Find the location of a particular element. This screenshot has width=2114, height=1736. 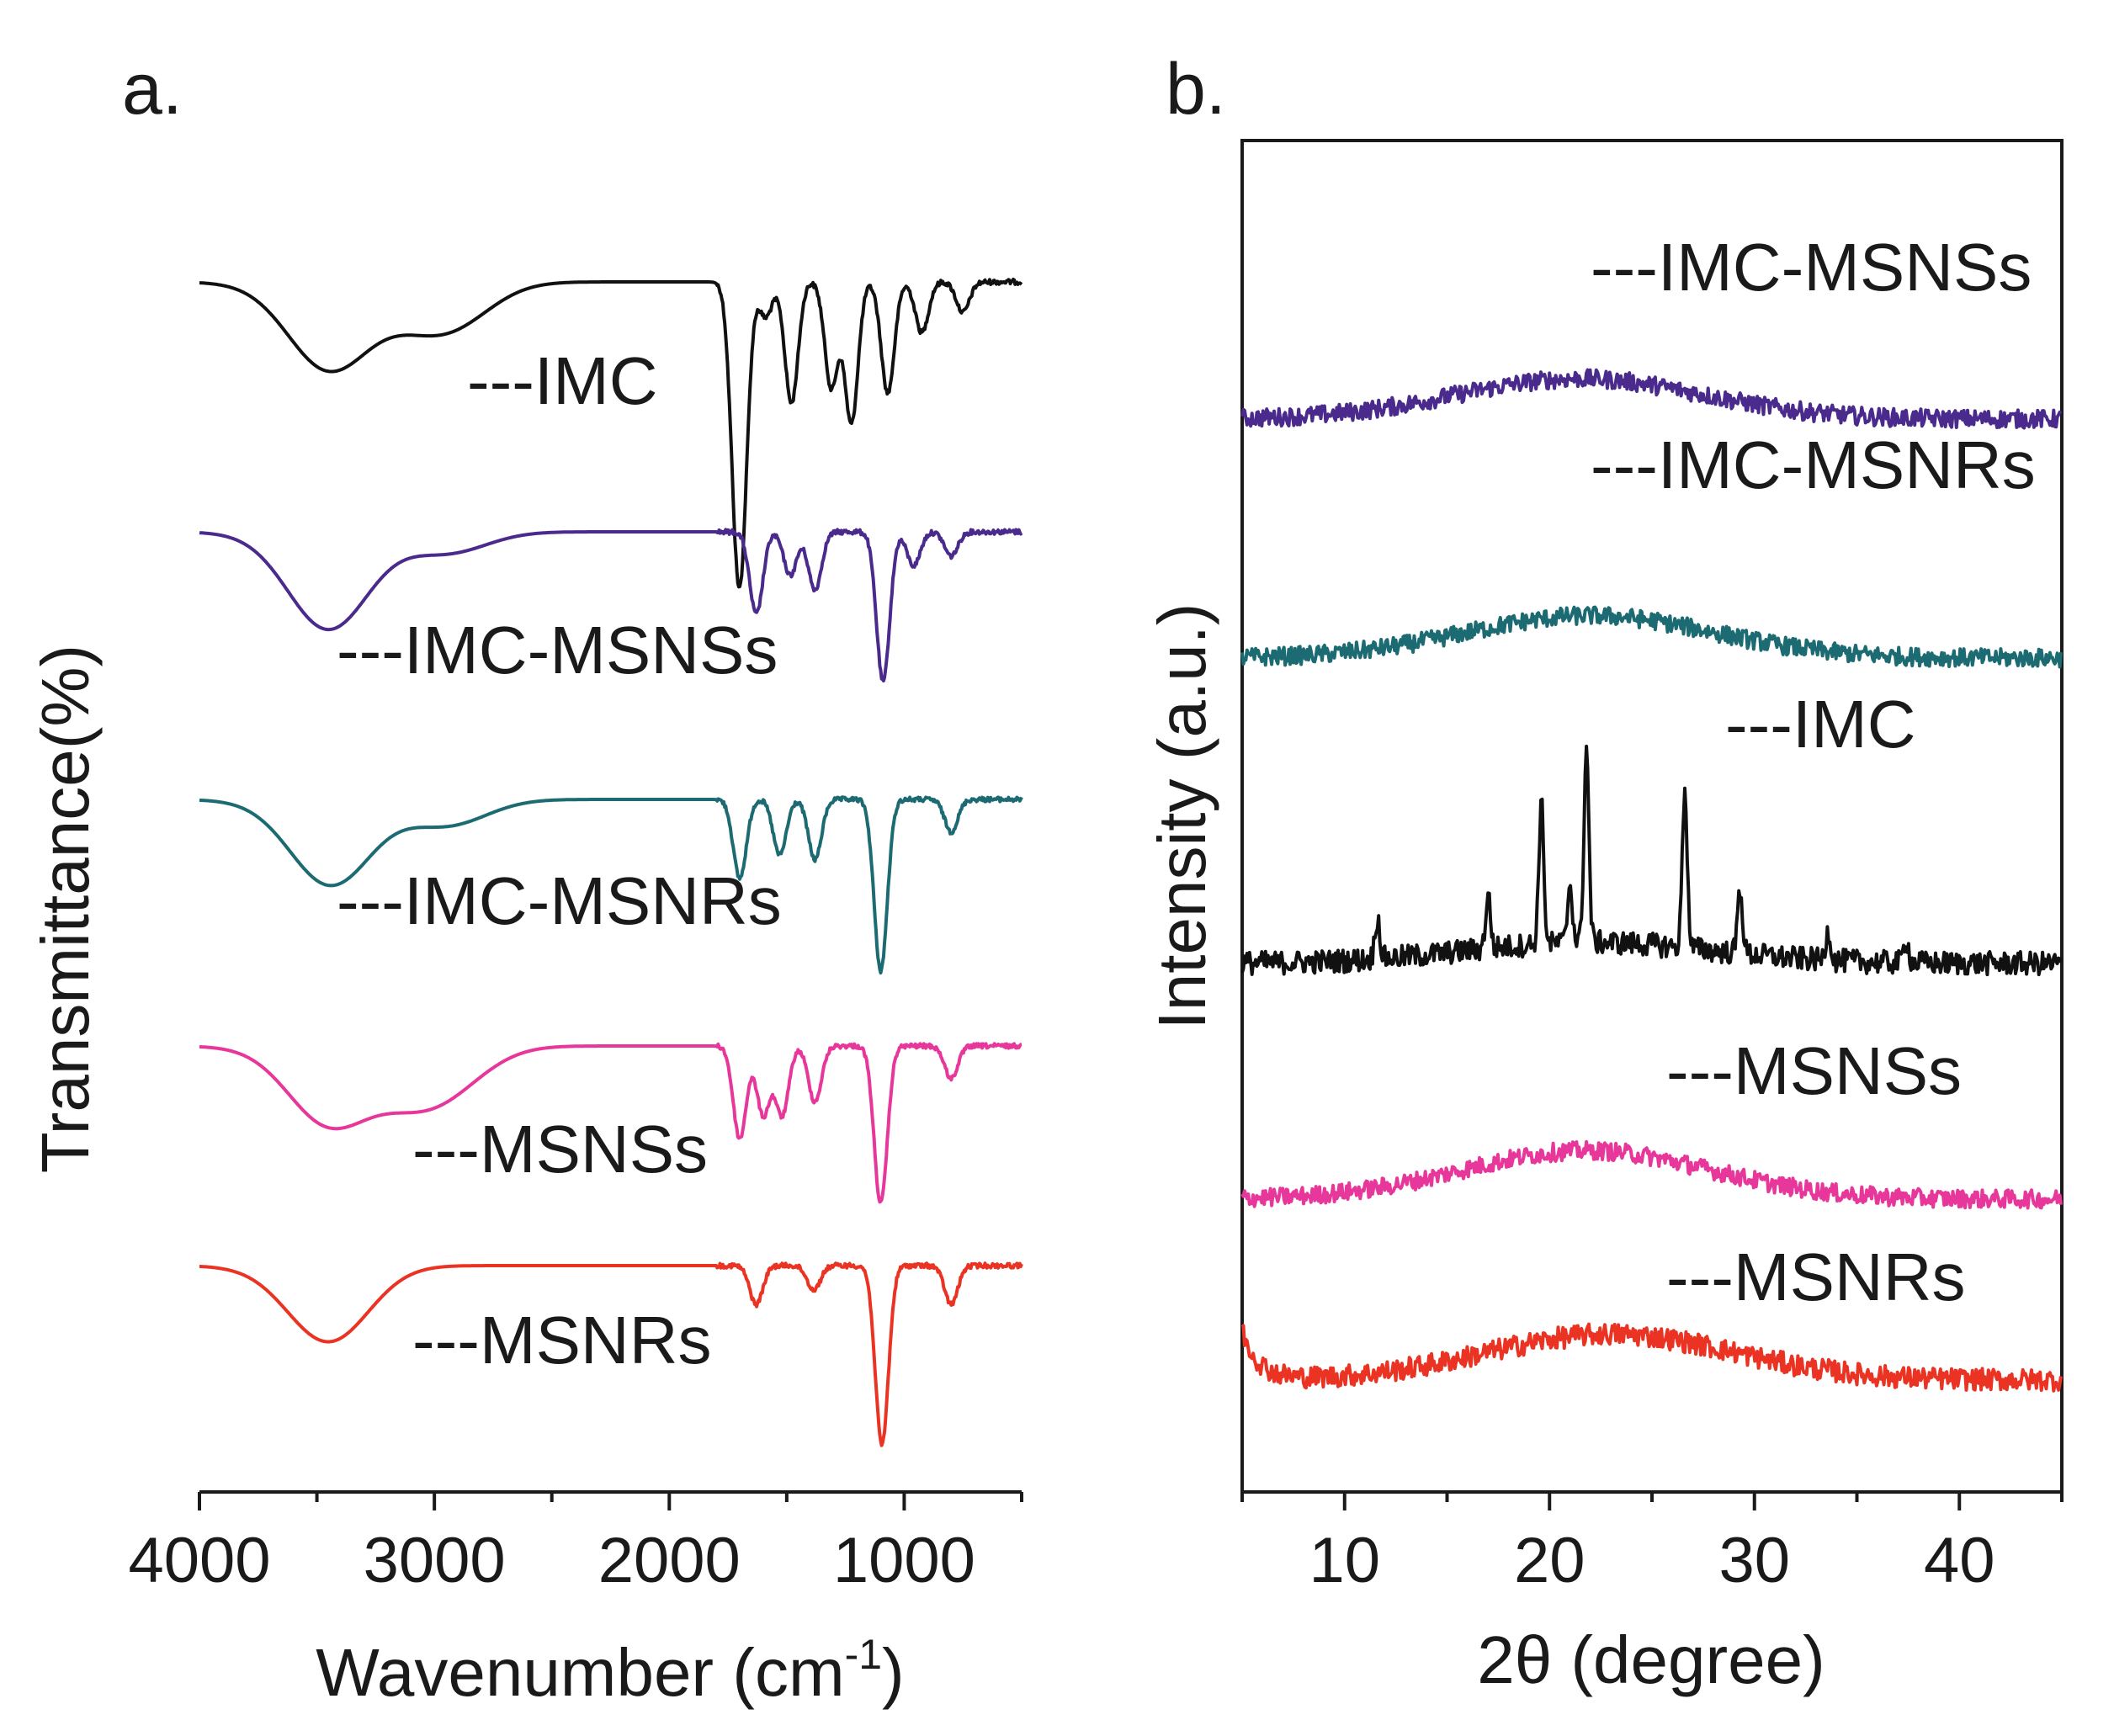

xrd-x-tick-label: 30 is located at coordinates (1754, 1560).